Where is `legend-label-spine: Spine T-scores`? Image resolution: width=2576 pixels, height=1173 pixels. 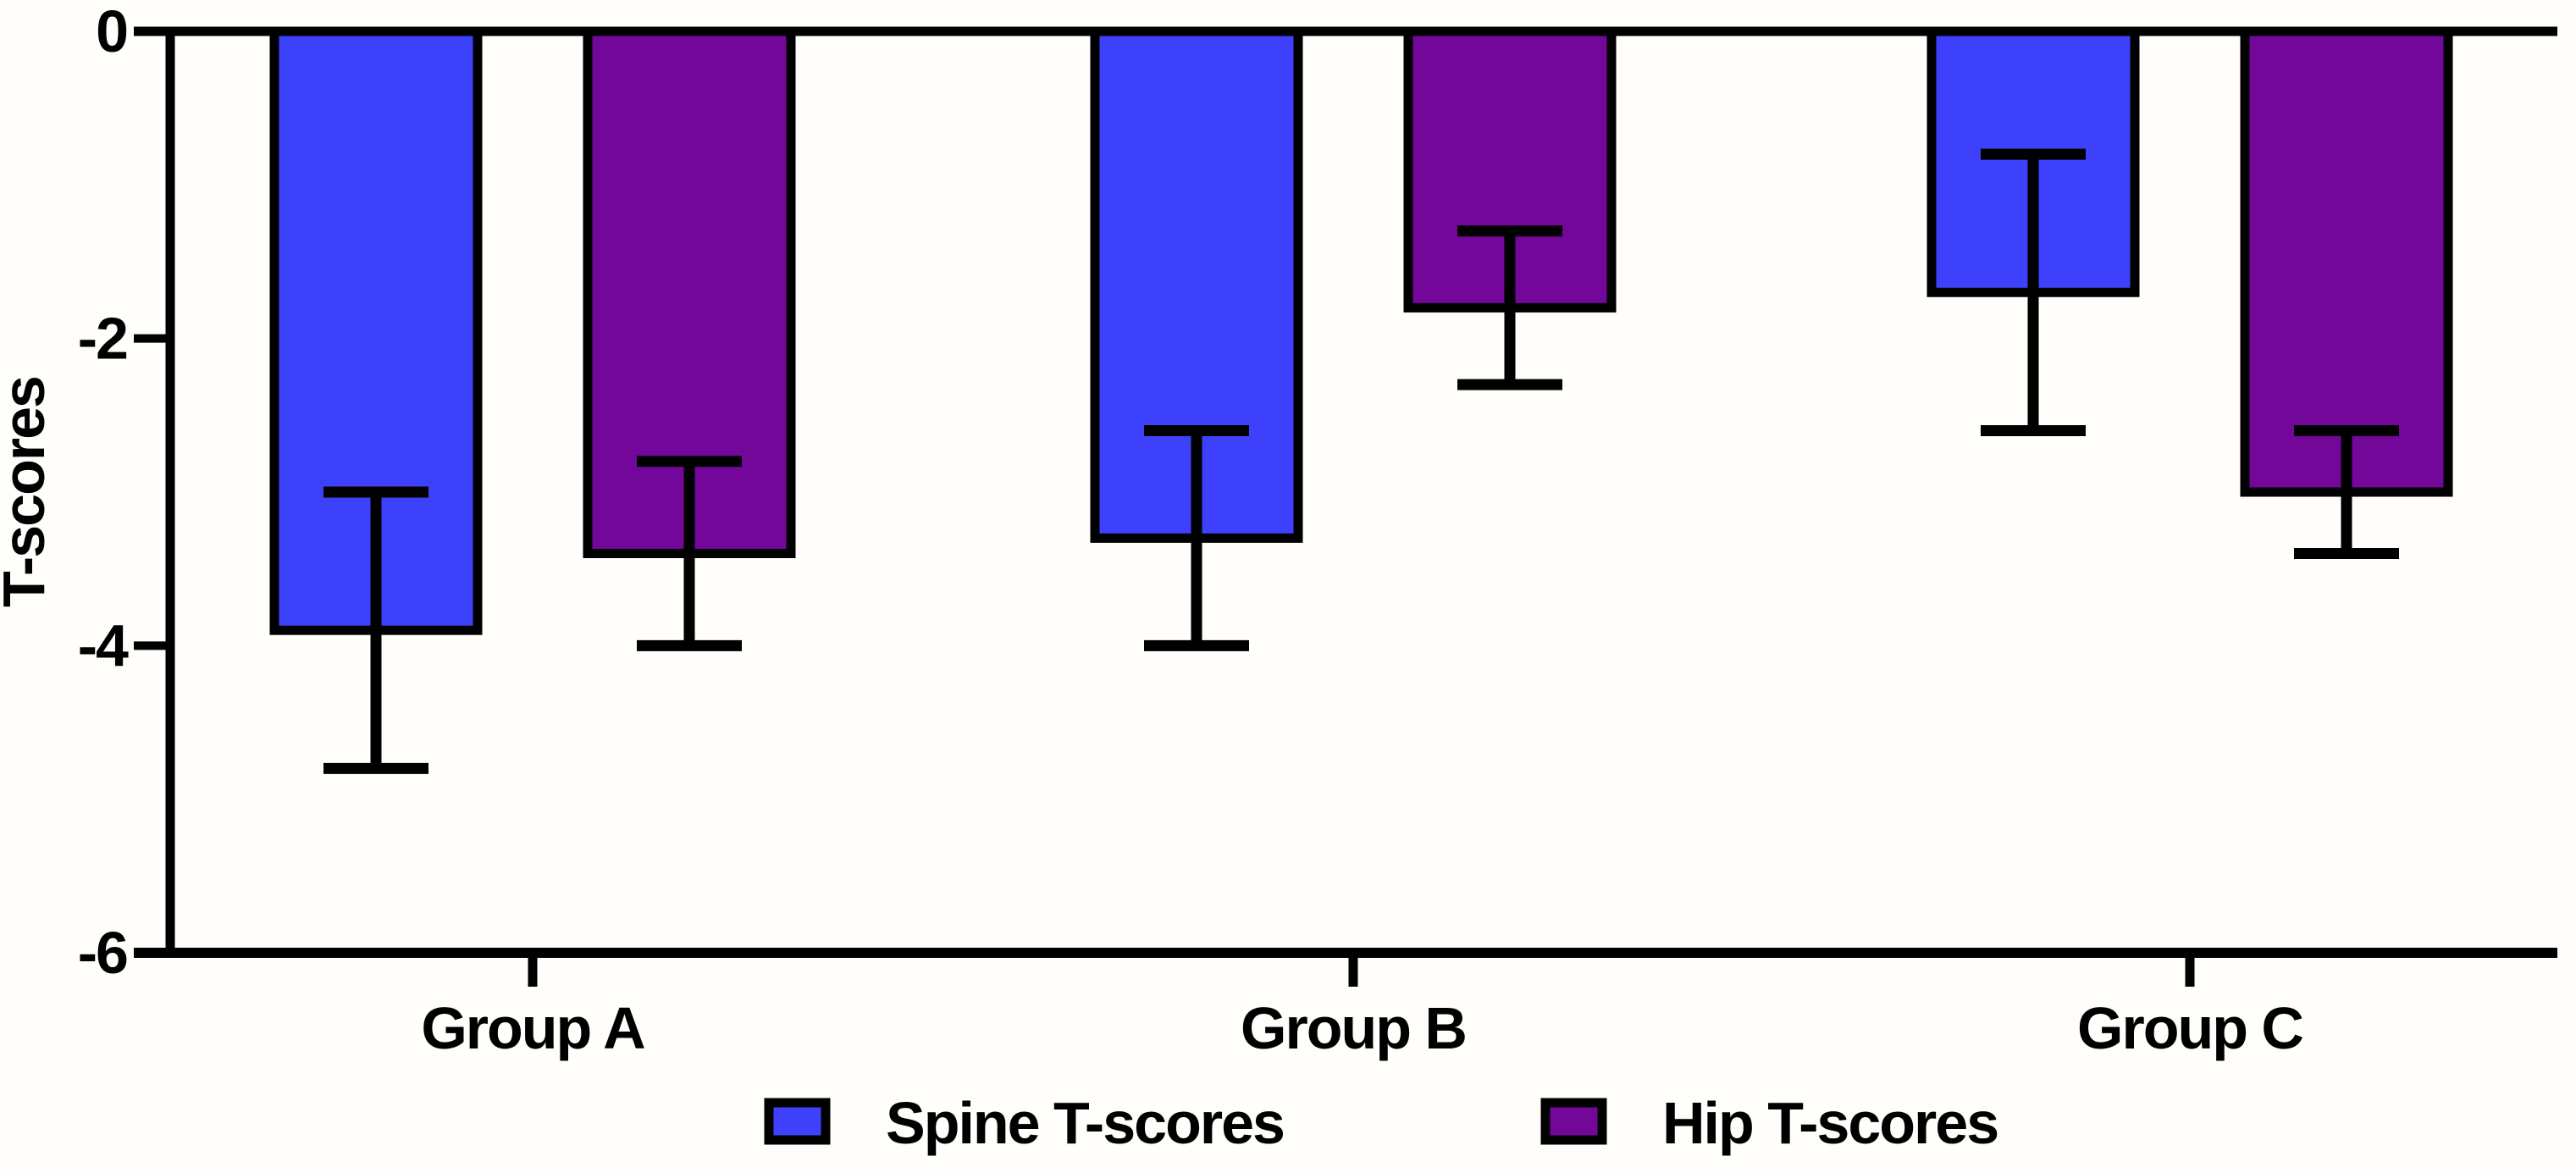
legend-label-spine: Spine T-scores is located at coordinates (1085, 1123).